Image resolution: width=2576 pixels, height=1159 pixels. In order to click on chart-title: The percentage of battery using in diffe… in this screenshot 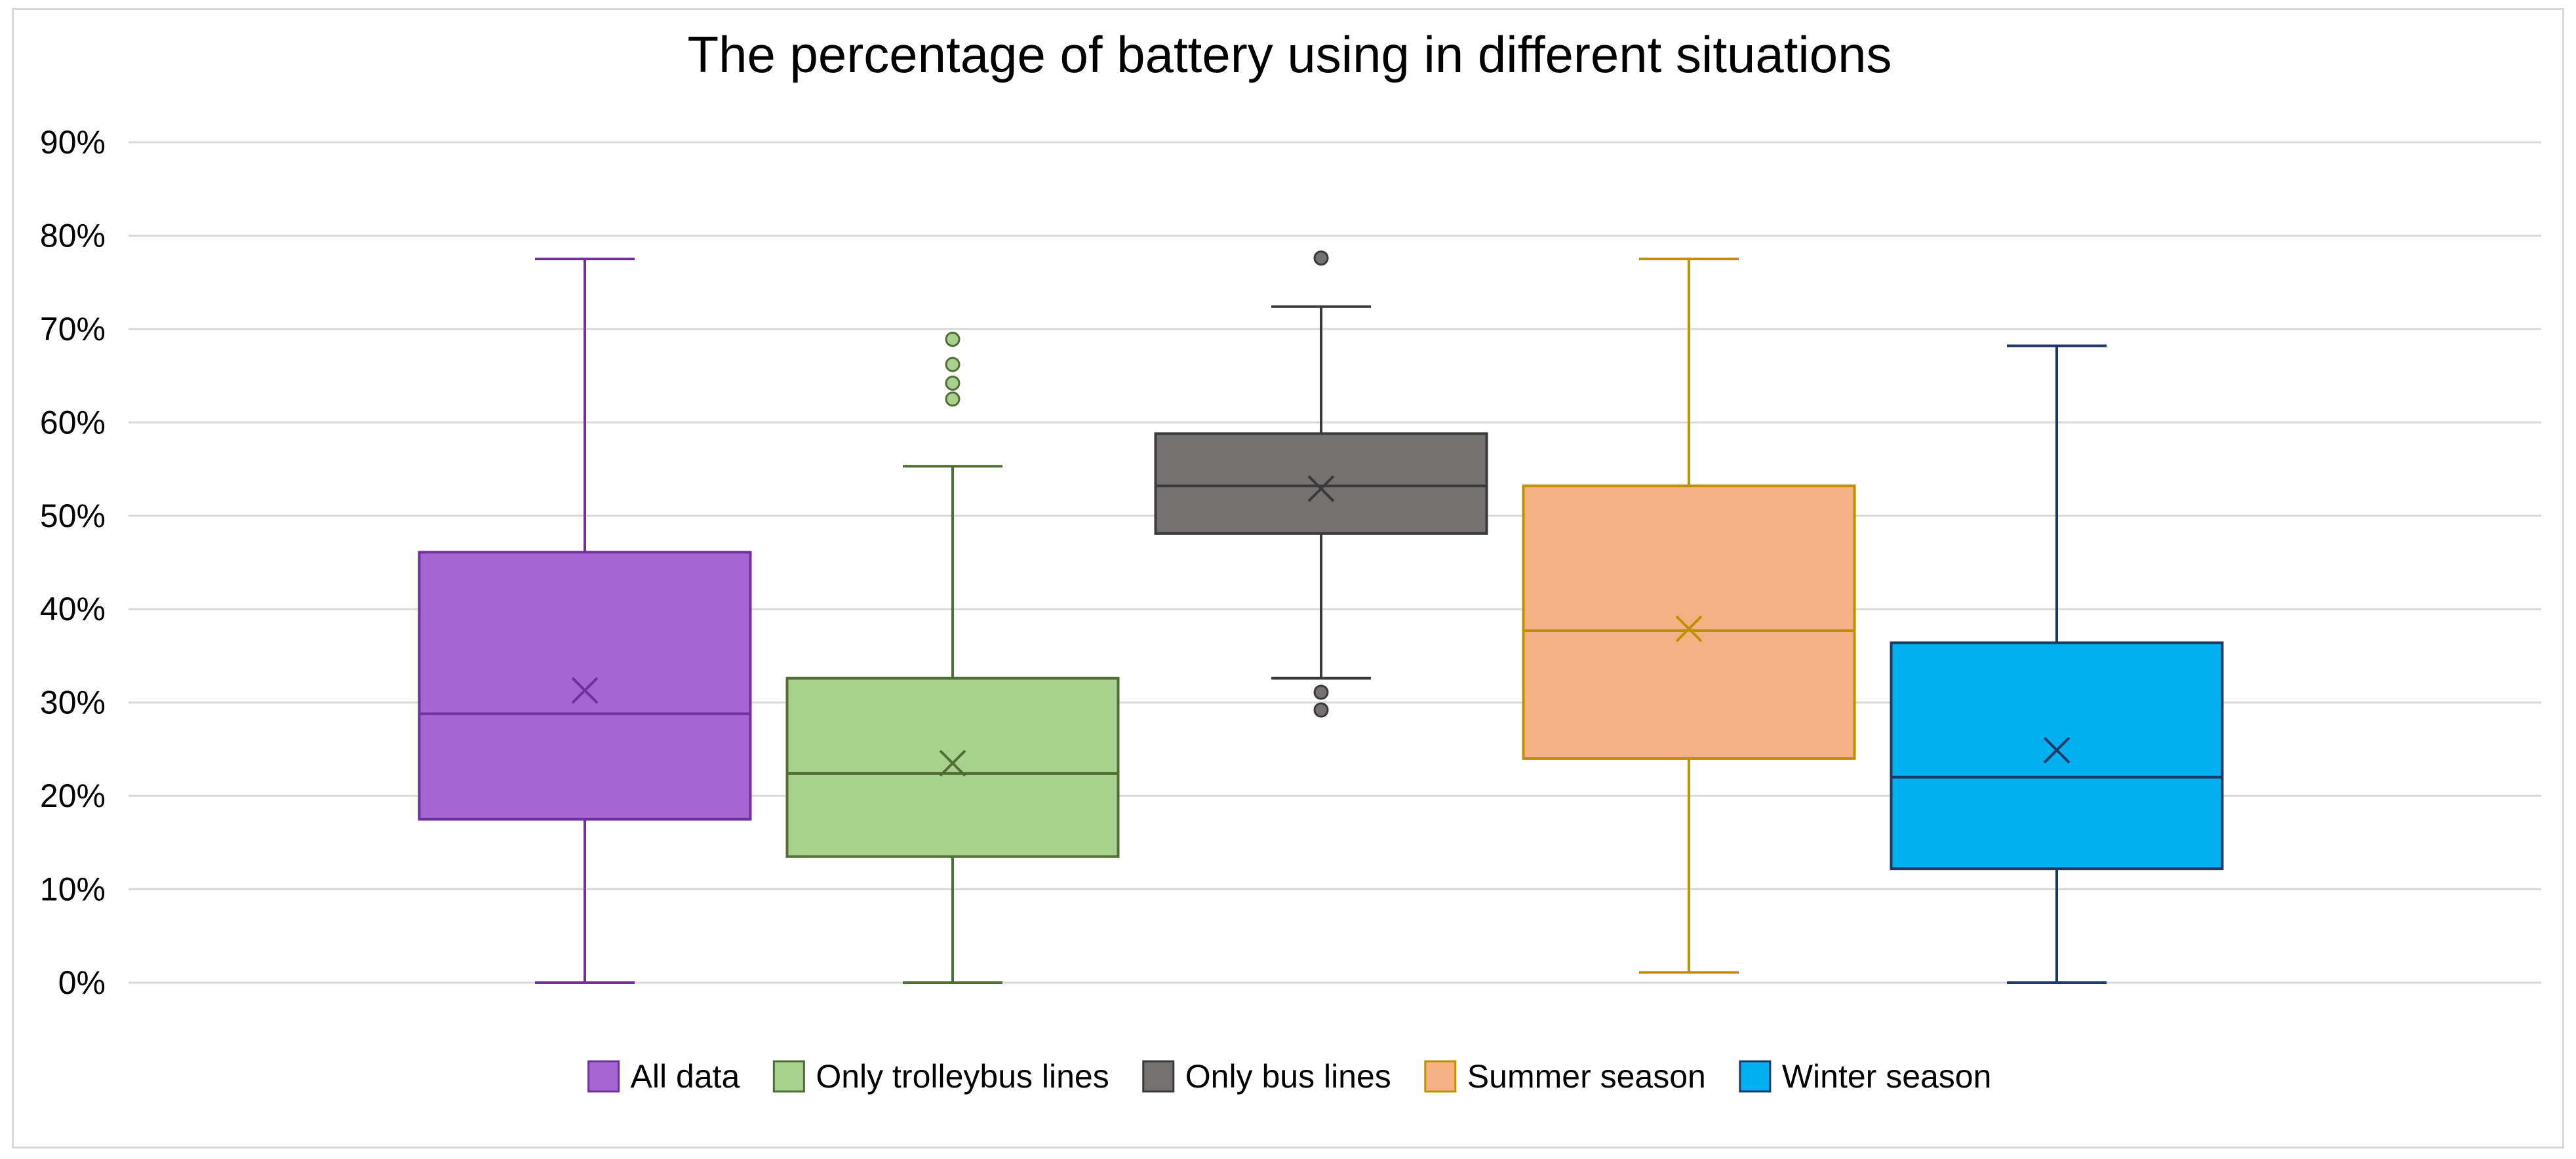, I will do `click(1289, 54)`.